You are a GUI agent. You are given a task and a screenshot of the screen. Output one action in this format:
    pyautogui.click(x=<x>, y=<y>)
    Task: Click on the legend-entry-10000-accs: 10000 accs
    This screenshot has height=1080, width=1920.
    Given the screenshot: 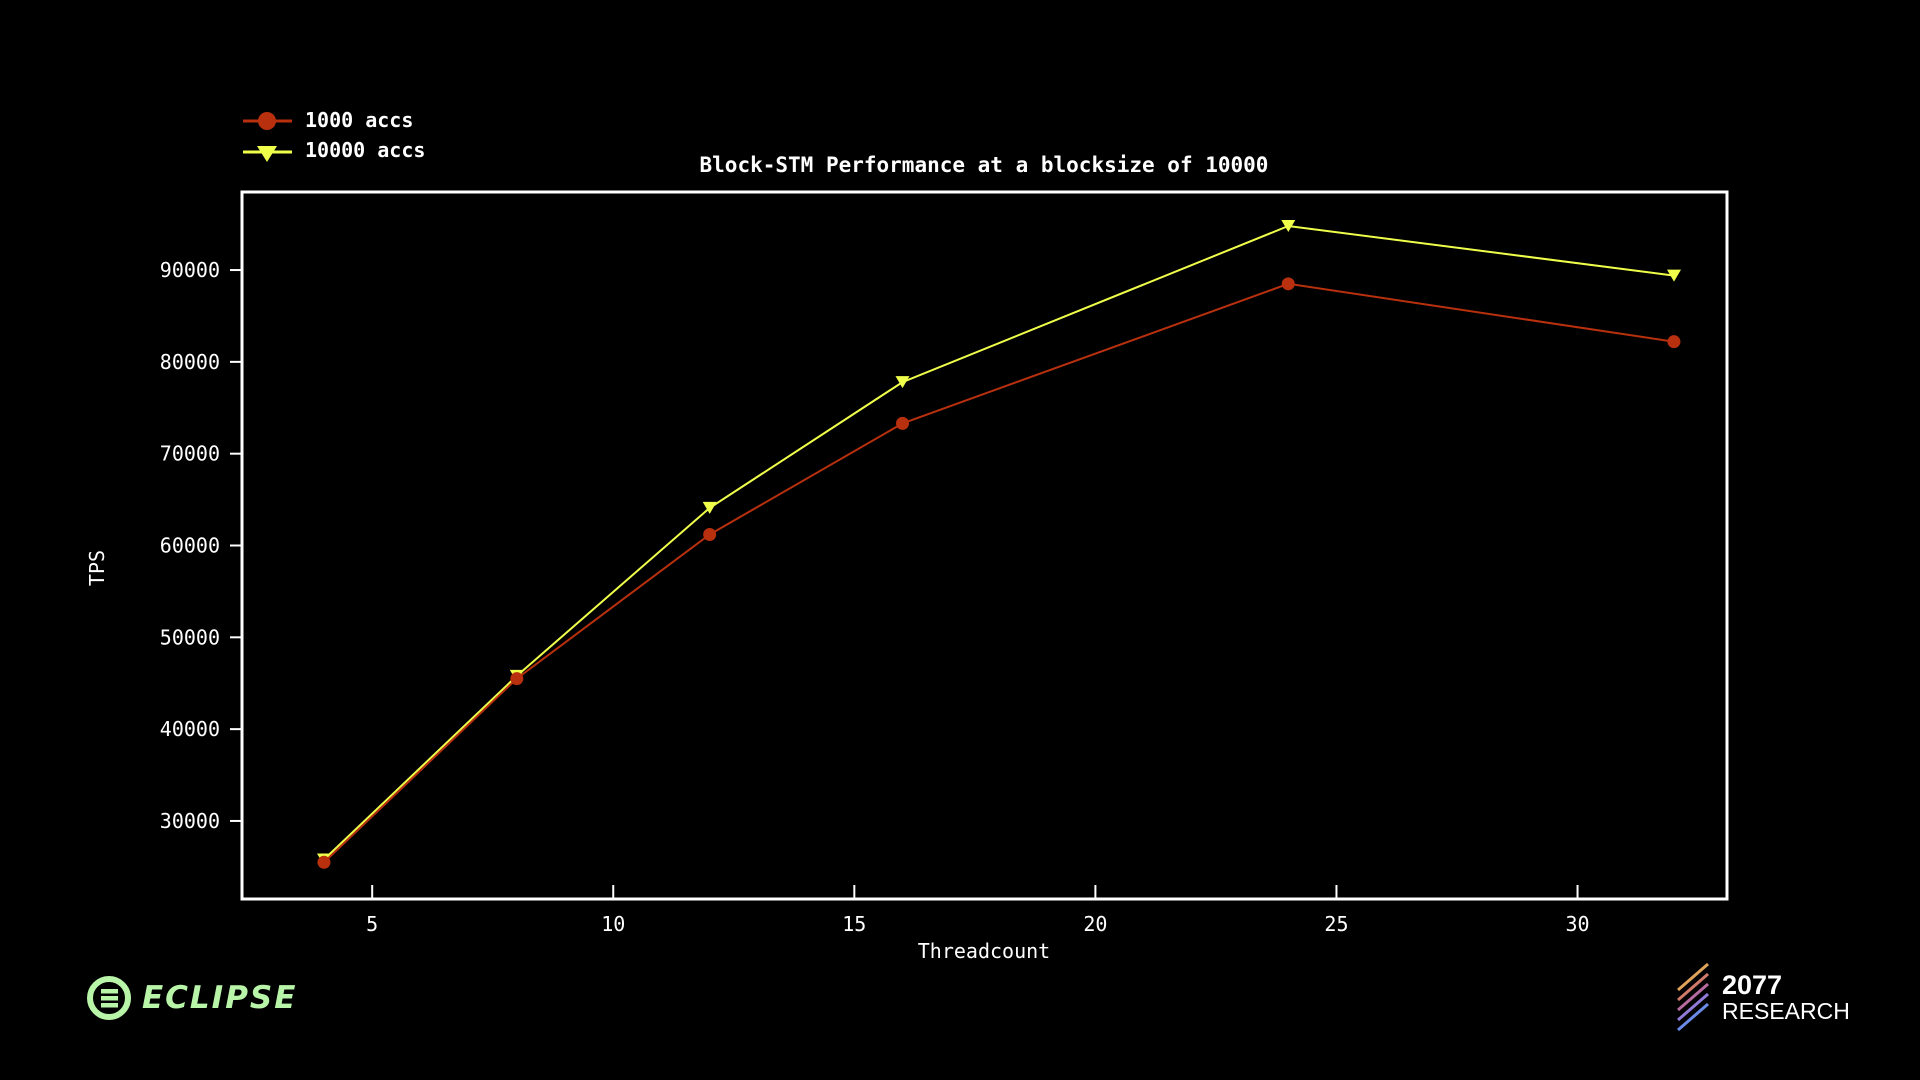 What is the action you would take?
    pyautogui.click(x=334, y=150)
    